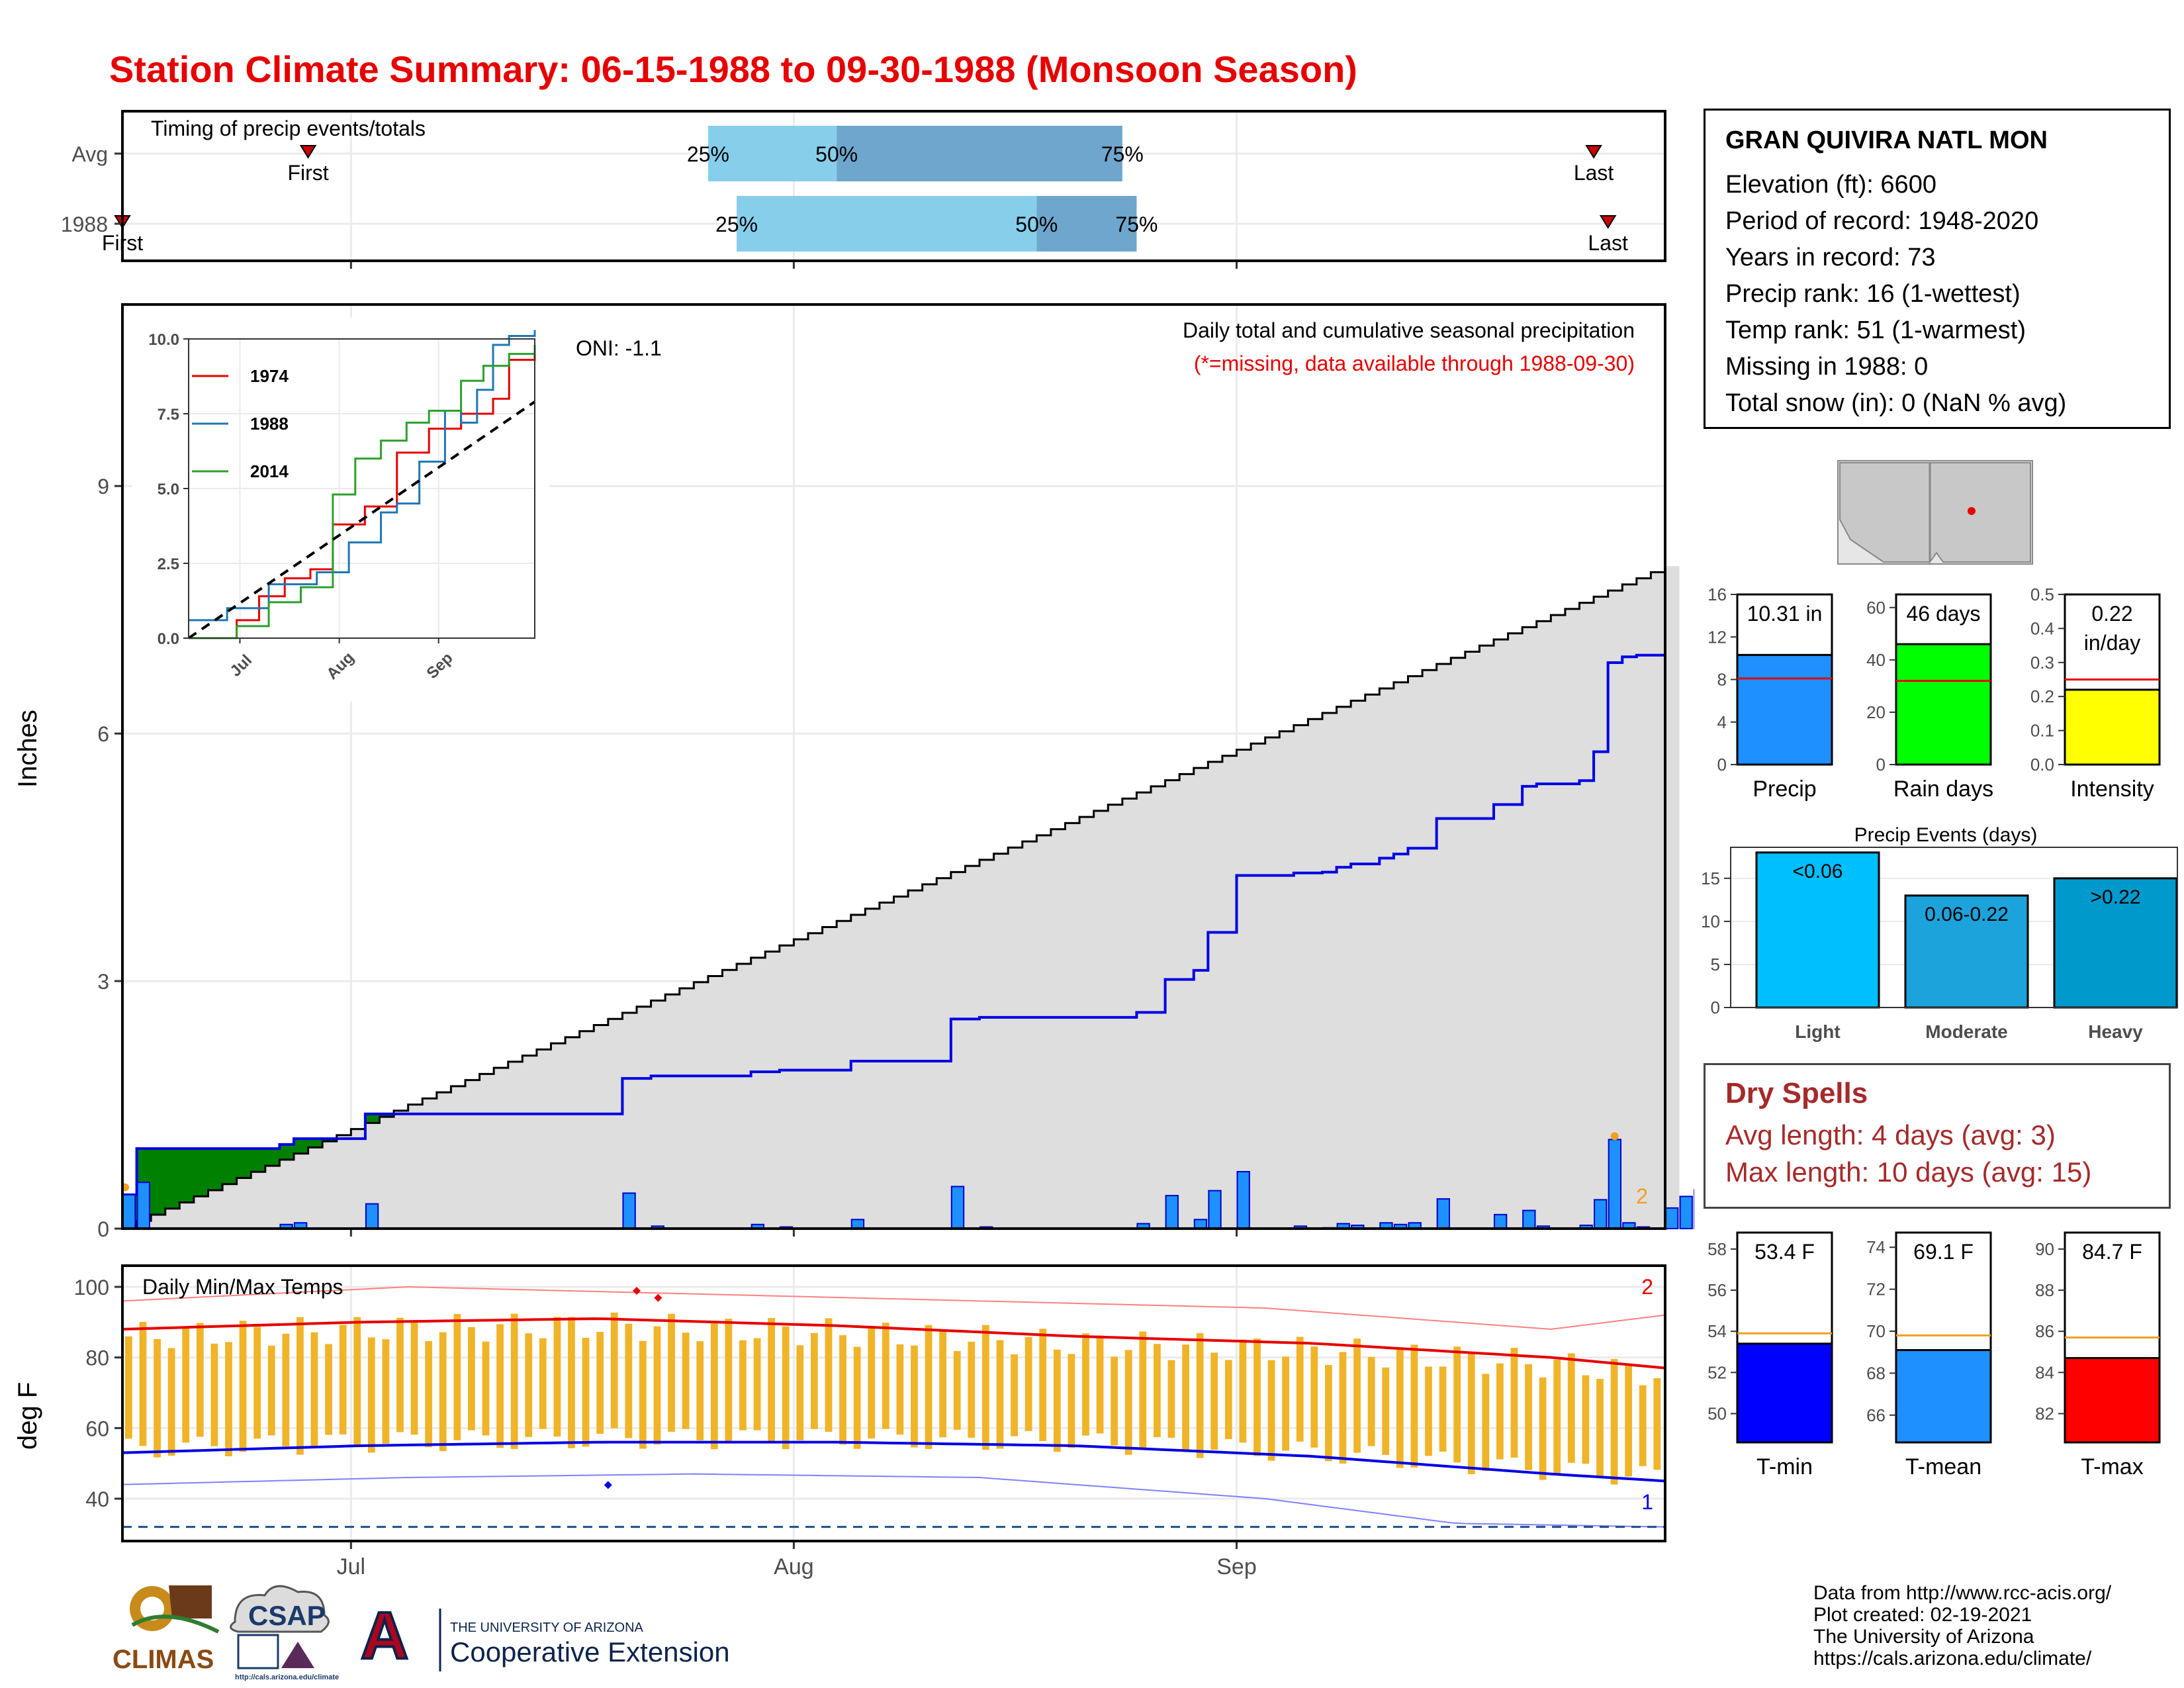  What do you see at coordinates (2112, 1252) in the screenshot?
I see `summary-value-label: 84.7 F` at bounding box center [2112, 1252].